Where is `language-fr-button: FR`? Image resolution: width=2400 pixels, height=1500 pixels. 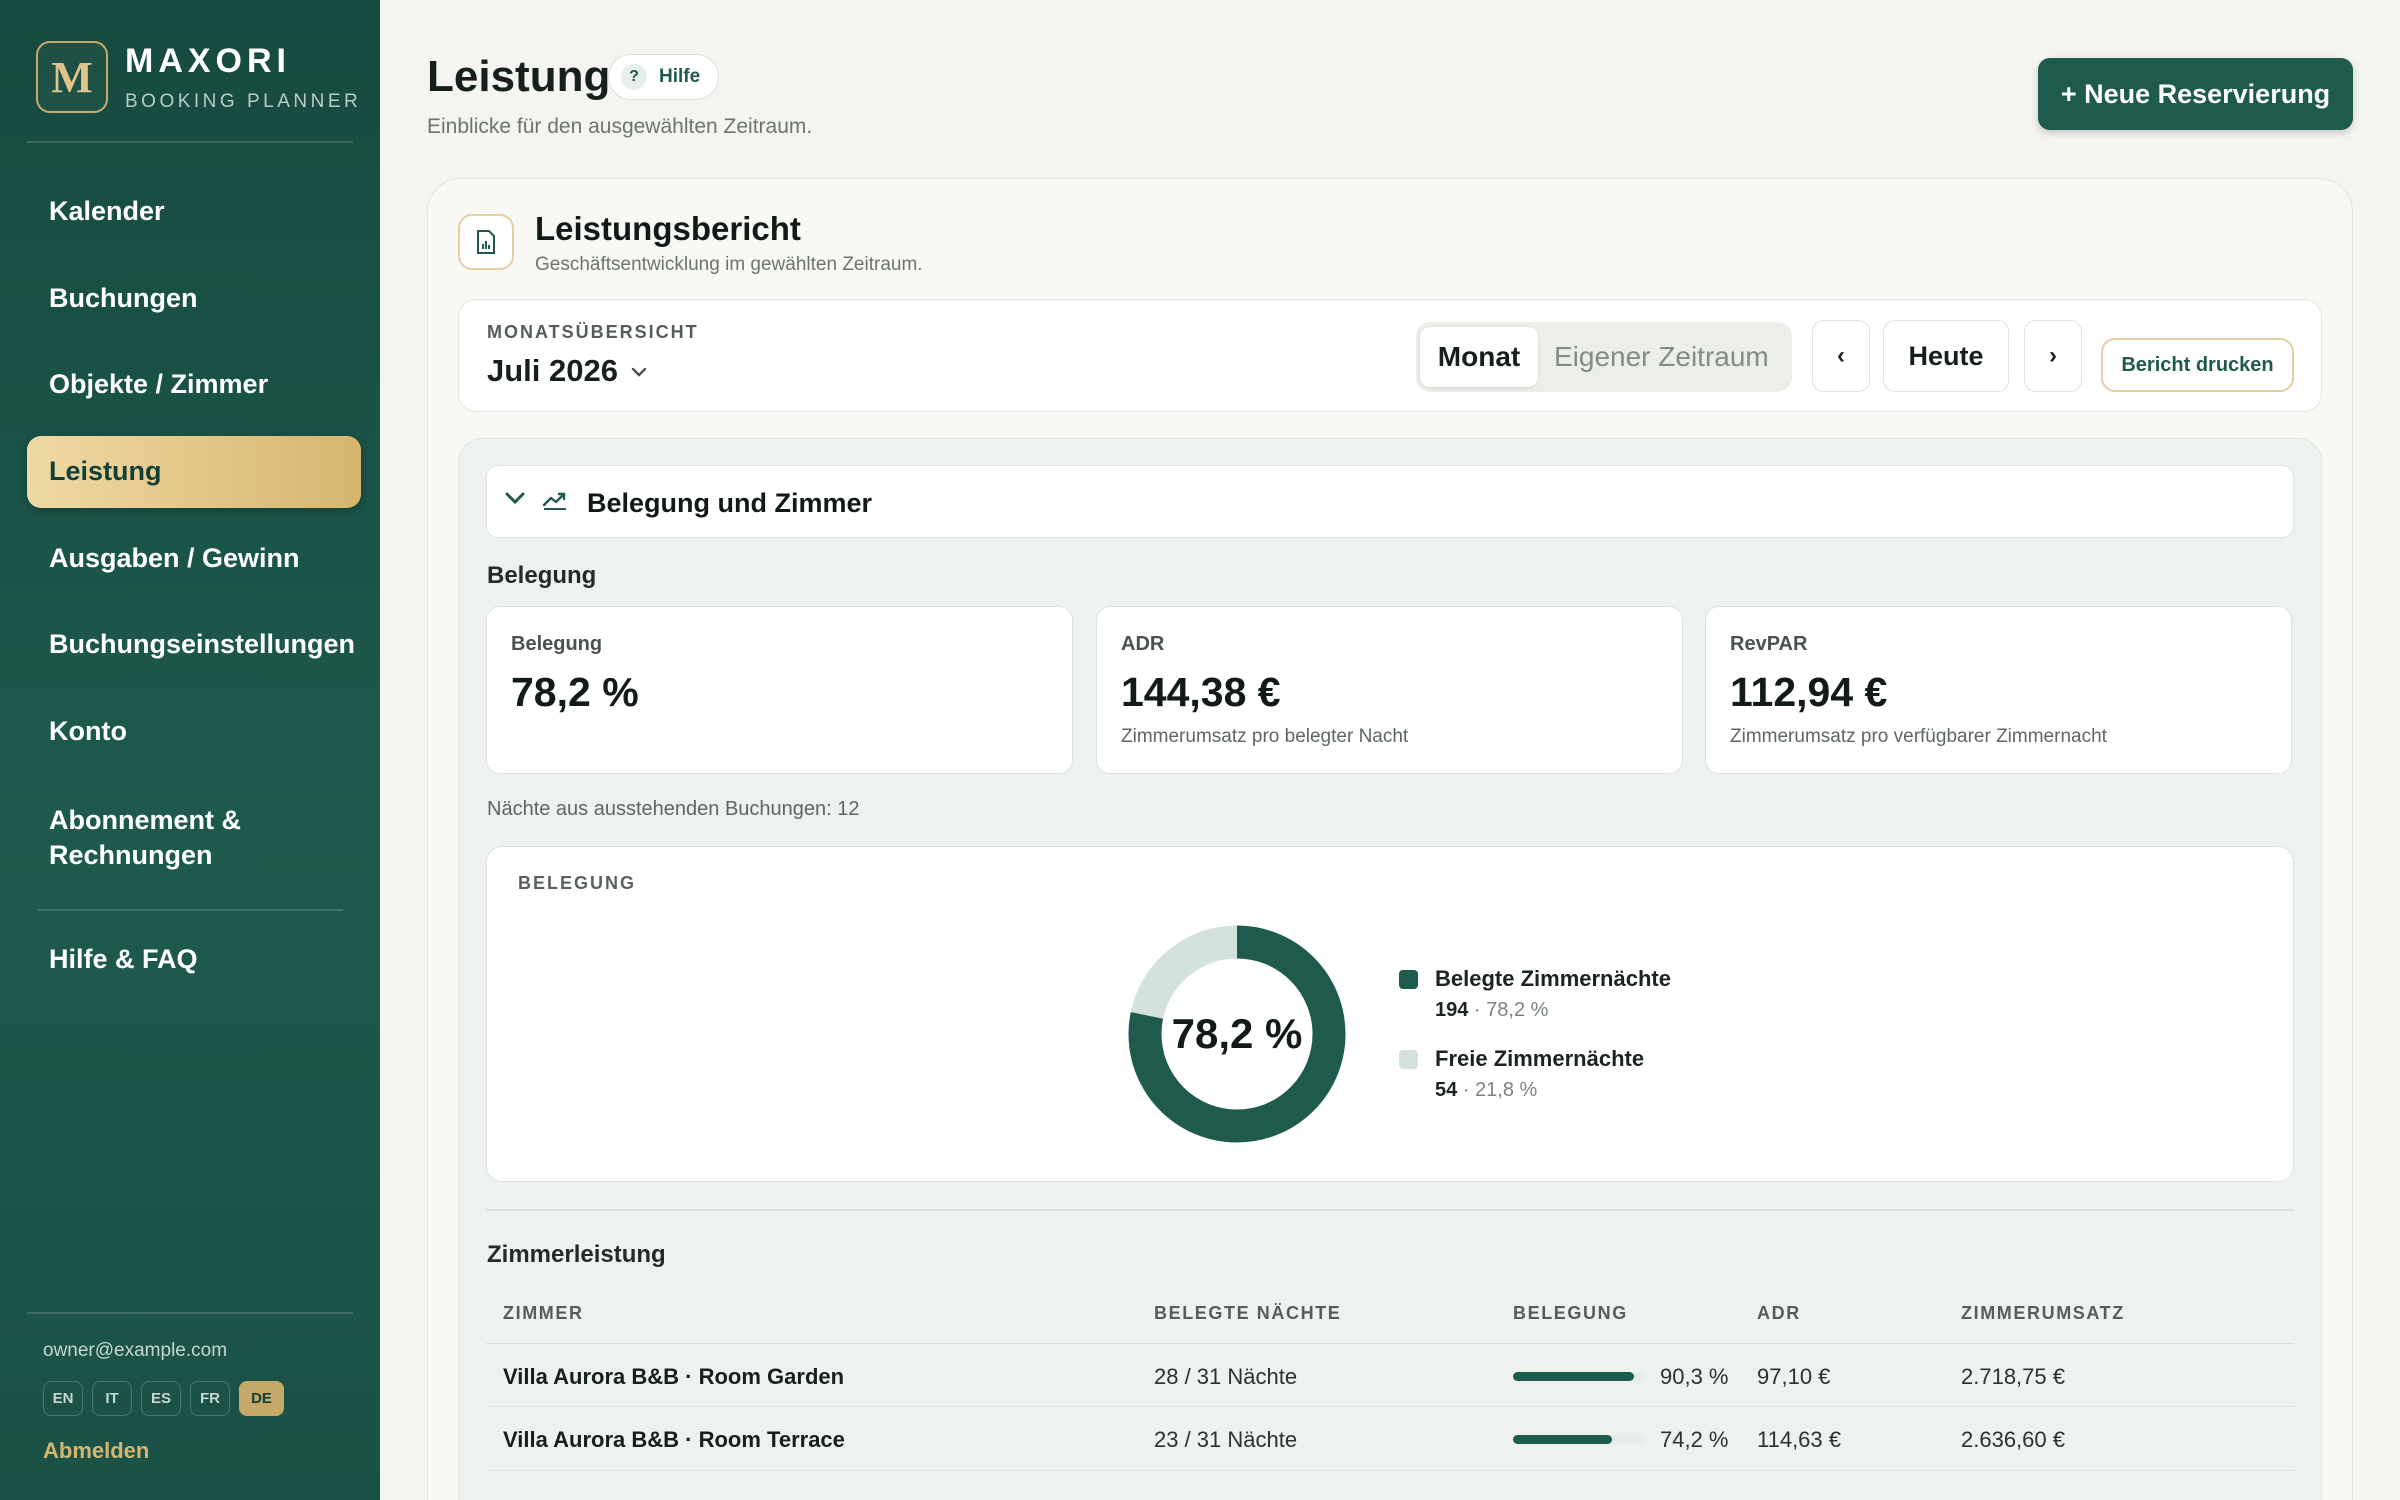
language-fr-button: FR is located at coordinates (210, 1398).